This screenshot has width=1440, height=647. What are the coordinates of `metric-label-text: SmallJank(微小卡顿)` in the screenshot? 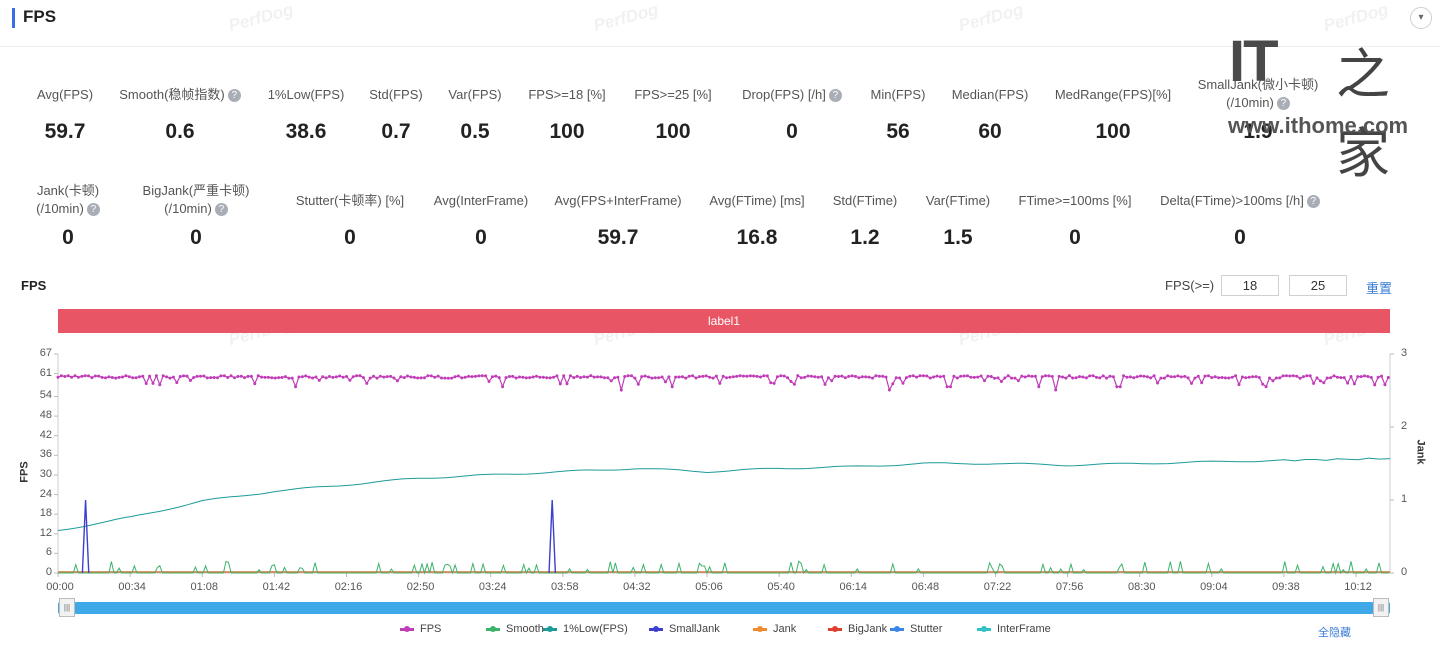 It's located at (1258, 84).